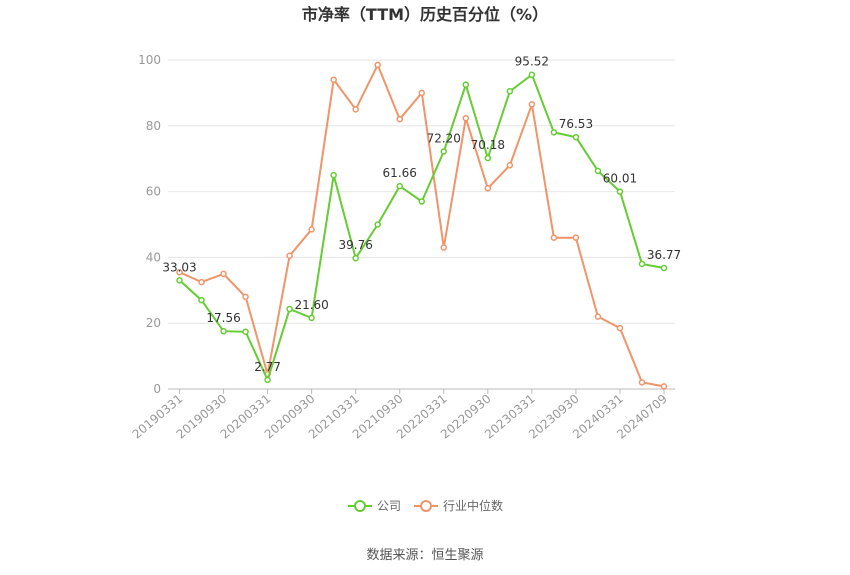 The width and height of the screenshot is (850, 575). I want to click on y-tick-label: 60, so click(153, 192).